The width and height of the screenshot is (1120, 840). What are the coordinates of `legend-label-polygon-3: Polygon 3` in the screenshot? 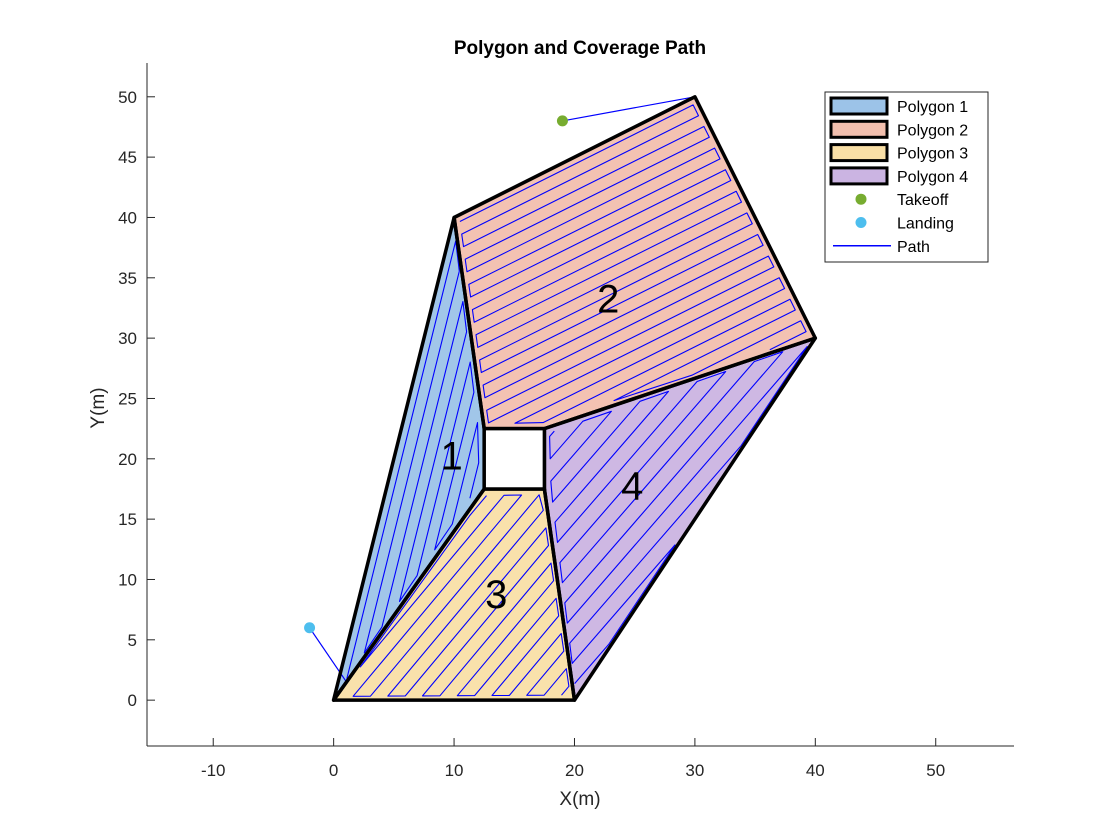 It's located at (932, 154).